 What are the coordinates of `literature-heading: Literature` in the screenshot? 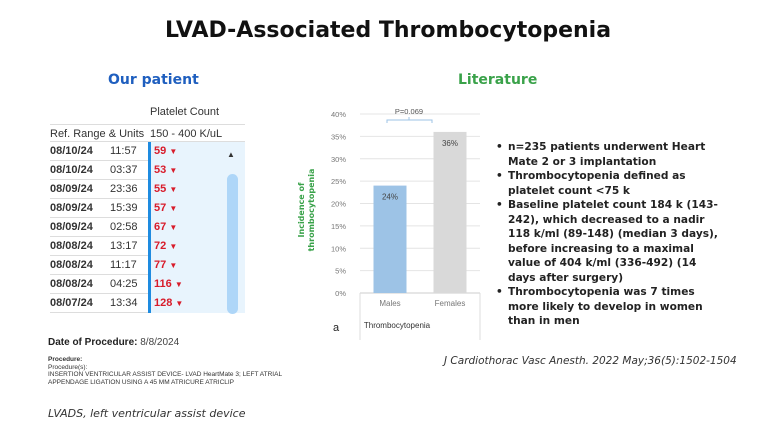 It's located at (498, 80).